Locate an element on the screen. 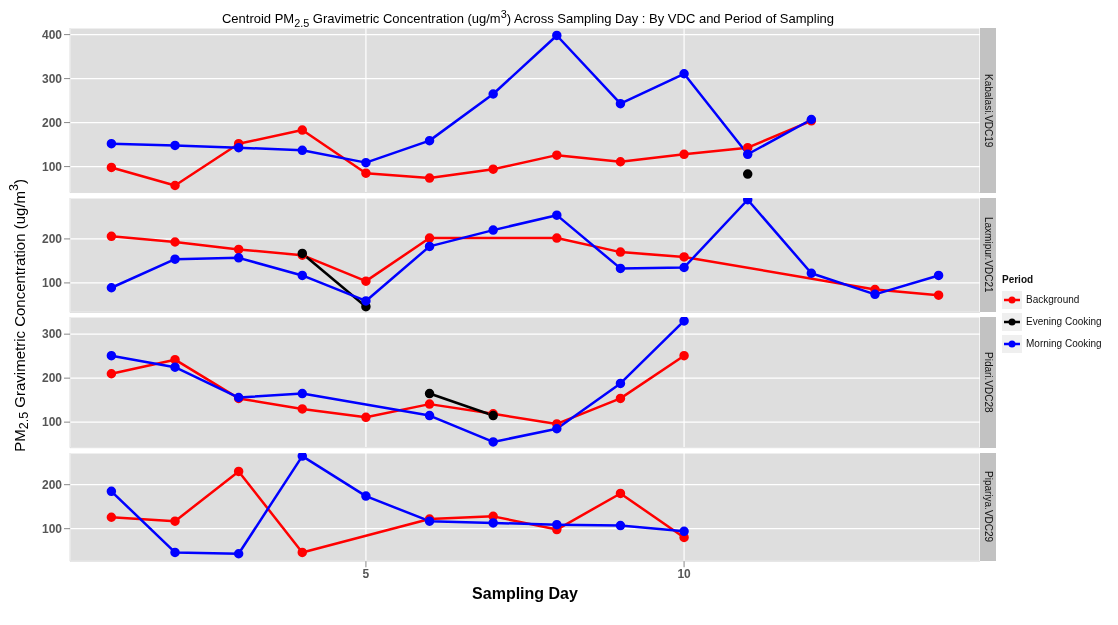 The height and width of the screenshot is (625, 1118). x-tick-label: 10 is located at coordinates (684, 573).